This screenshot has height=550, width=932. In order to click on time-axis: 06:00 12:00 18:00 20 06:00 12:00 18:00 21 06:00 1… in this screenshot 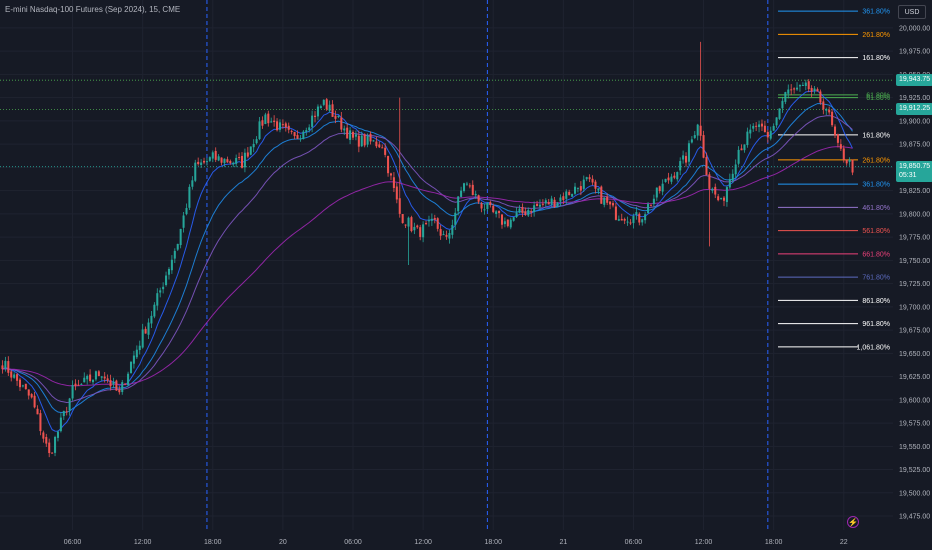, I will do `click(456, 542)`.